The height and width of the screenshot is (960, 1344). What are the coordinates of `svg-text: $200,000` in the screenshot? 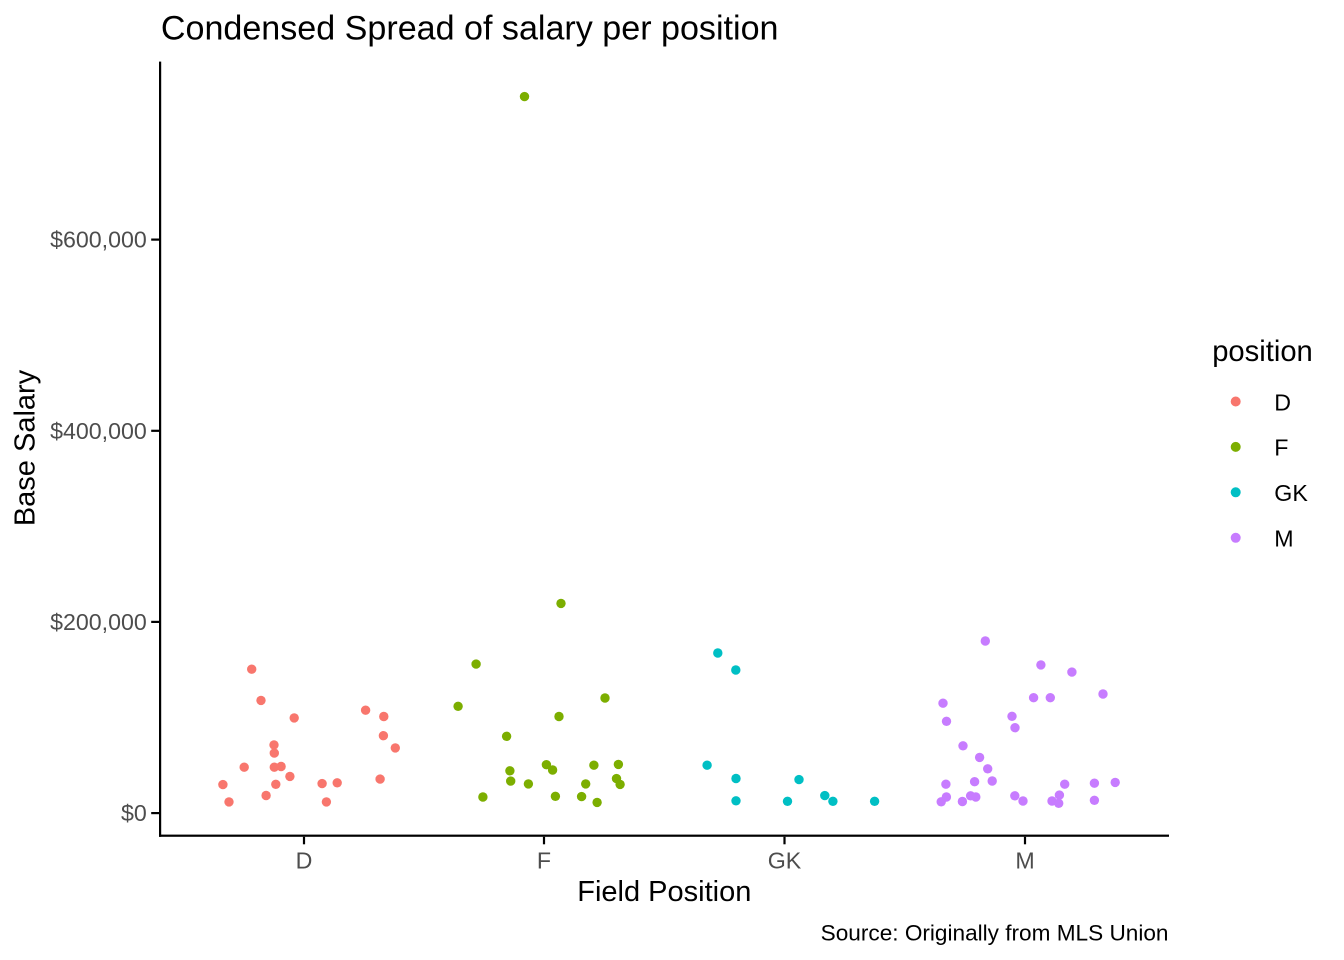 It's located at (98, 622).